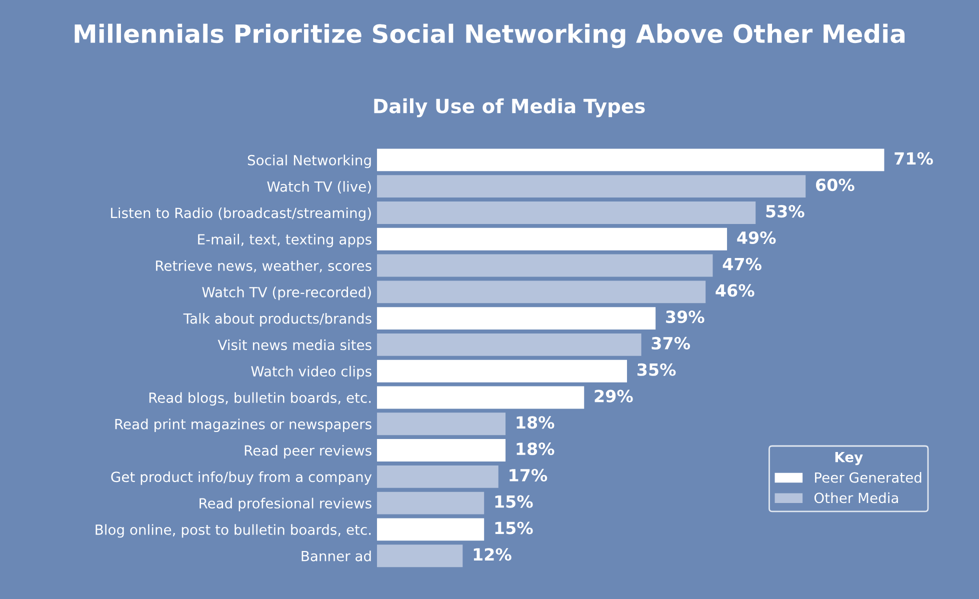 The image size is (979, 599). I want to click on data-label: 29%, so click(613, 396).